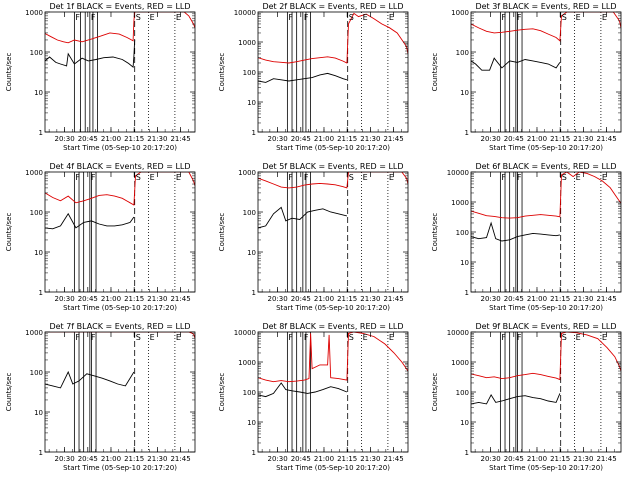 The image size is (640, 480). Describe the element at coordinates (545, 166) in the screenshot. I see `panel-title: Det 6f BLACK = Events, RED = LLD` at that location.